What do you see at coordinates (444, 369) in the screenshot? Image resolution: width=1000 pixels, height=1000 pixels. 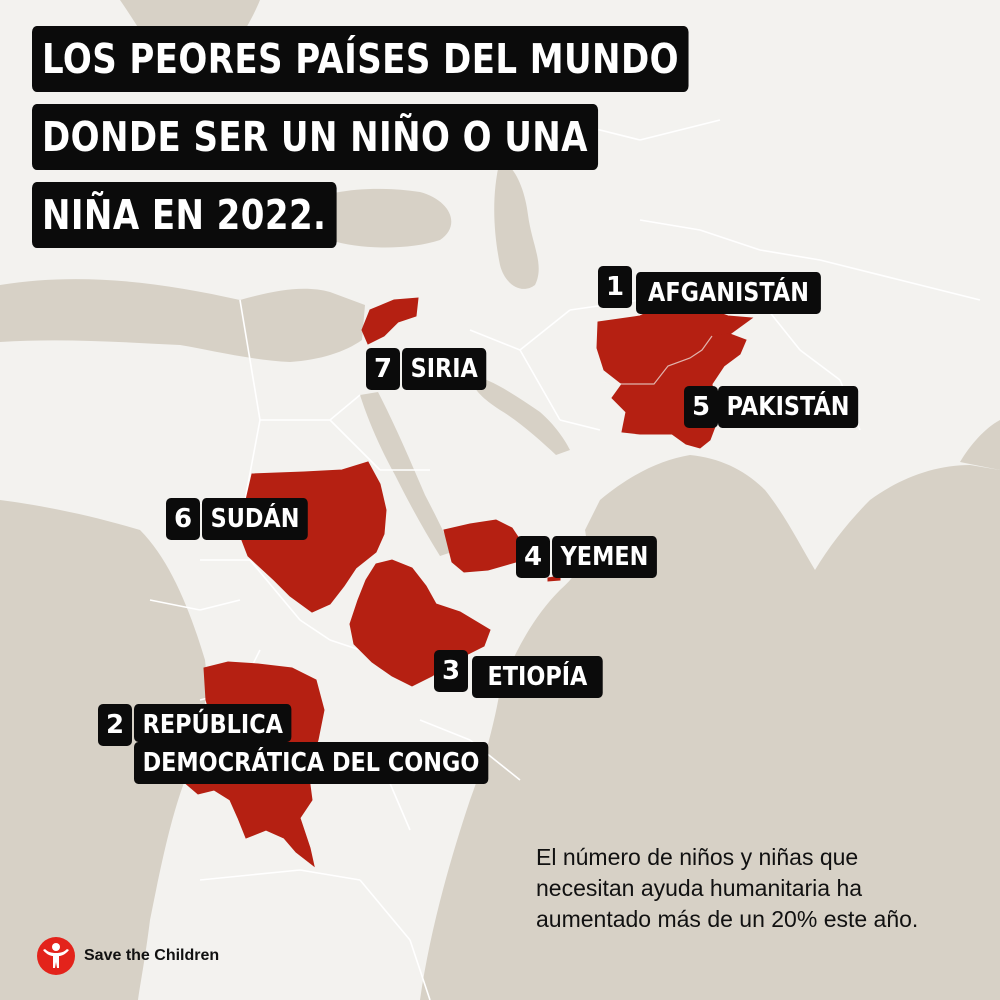 I see `label-syria: SIRIA` at bounding box center [444, 369].